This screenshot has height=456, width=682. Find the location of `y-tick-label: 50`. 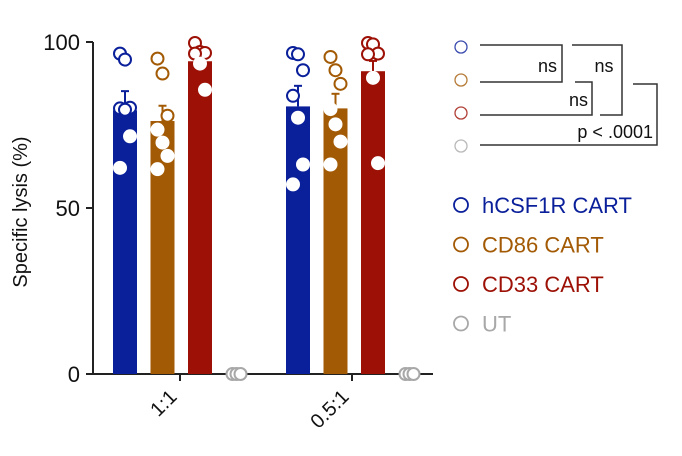

y-tick-label: 50 is located at coordinates (68, 208).